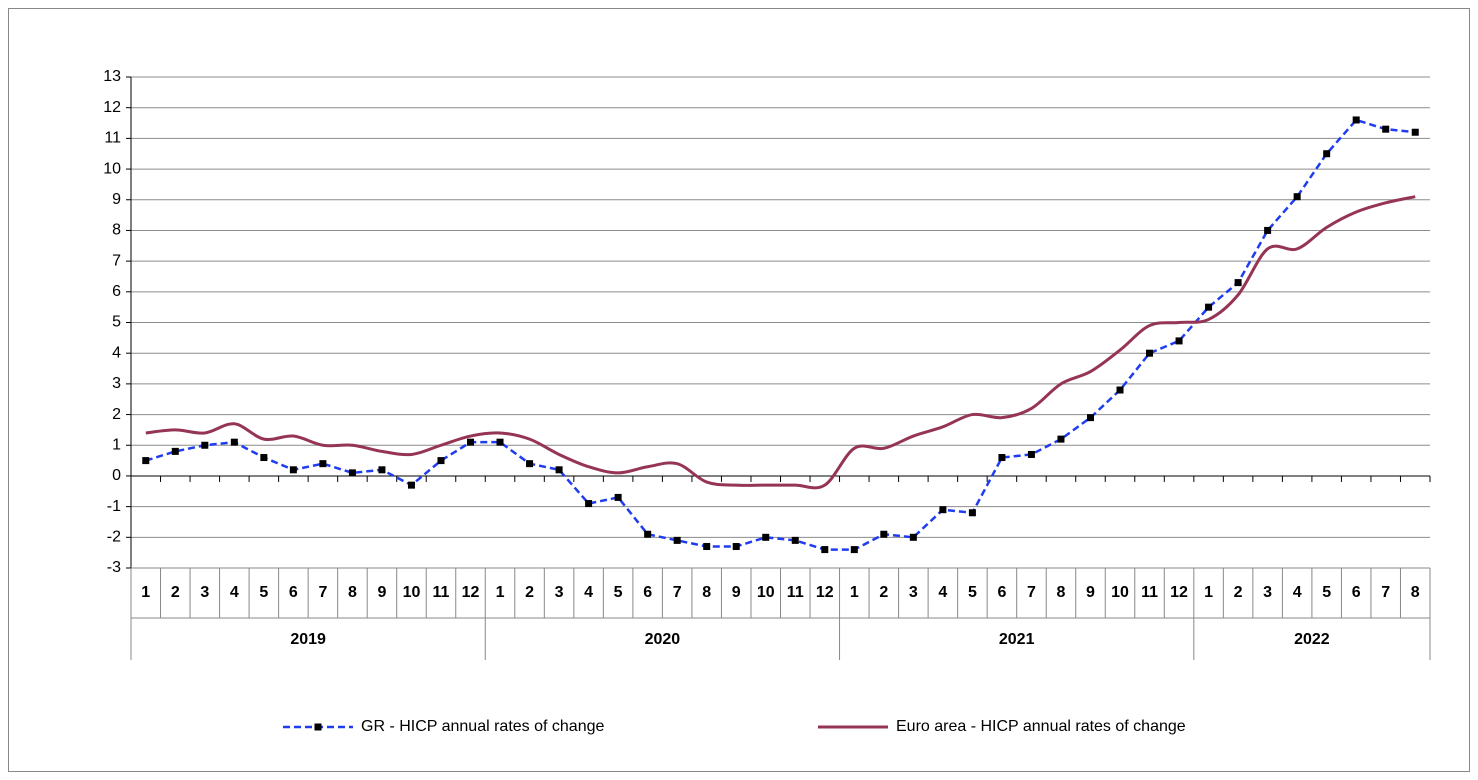  I want to click on y-tick-label: 10, so click(112, 168).